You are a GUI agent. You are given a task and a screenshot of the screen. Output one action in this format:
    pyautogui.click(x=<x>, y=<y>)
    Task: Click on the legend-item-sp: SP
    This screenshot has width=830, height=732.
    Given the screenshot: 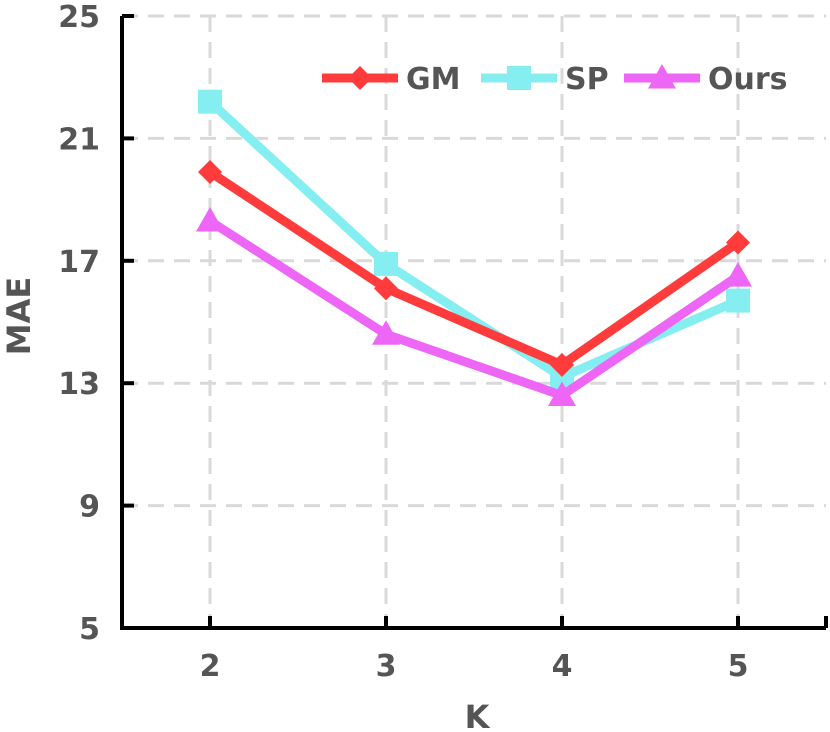 What is the action you would take?
    pyautogui.click(x=545, y=79)
    